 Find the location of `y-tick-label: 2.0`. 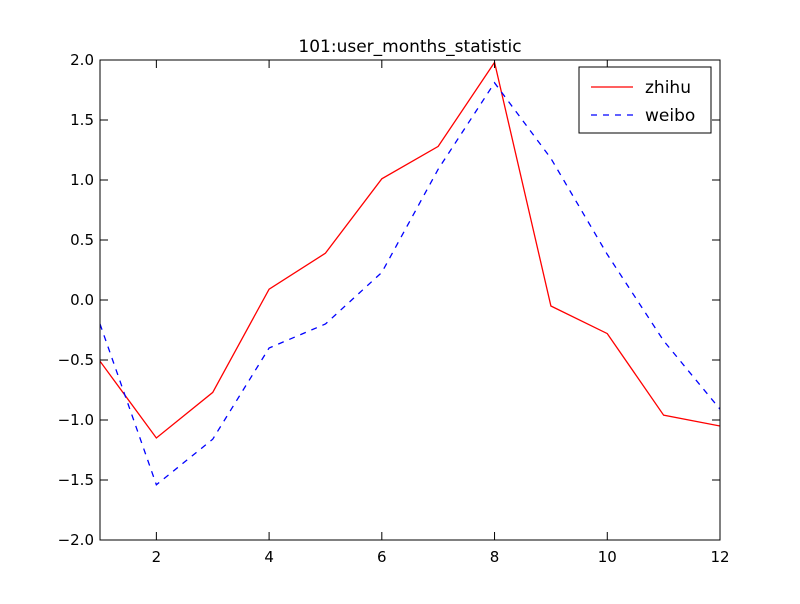

y-tick-label: 2.0 is located at coordinates (82, 60).